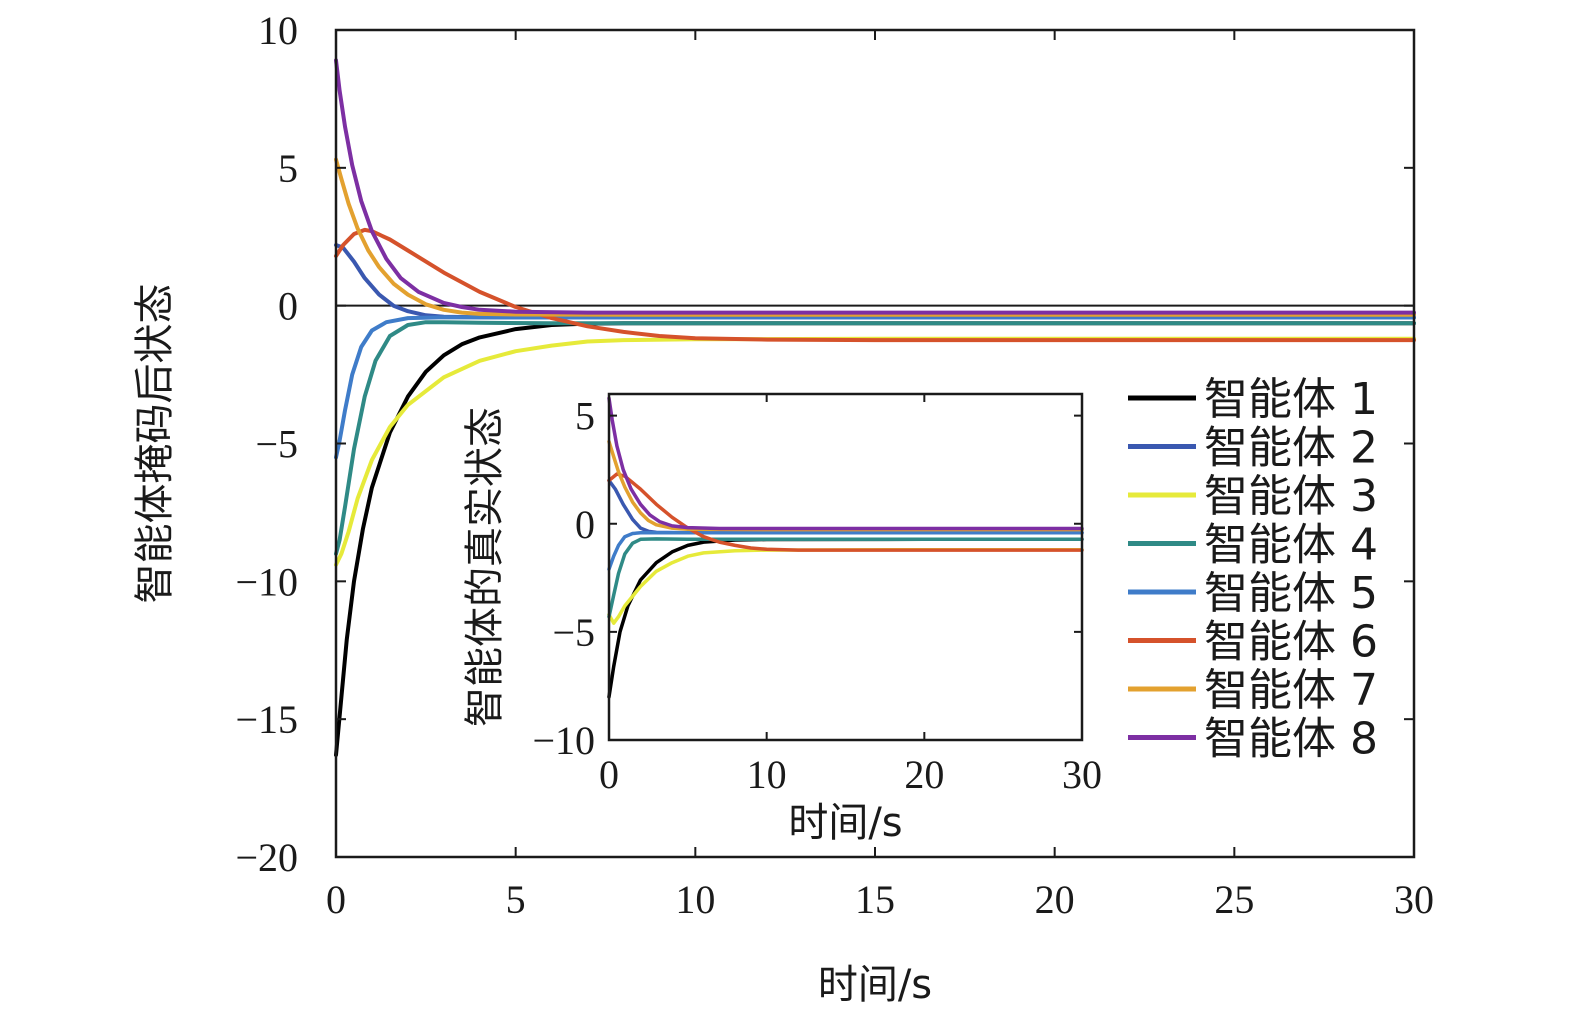 The image size is (1575, 1022). I want to click on plot-background, so click(845, 567).